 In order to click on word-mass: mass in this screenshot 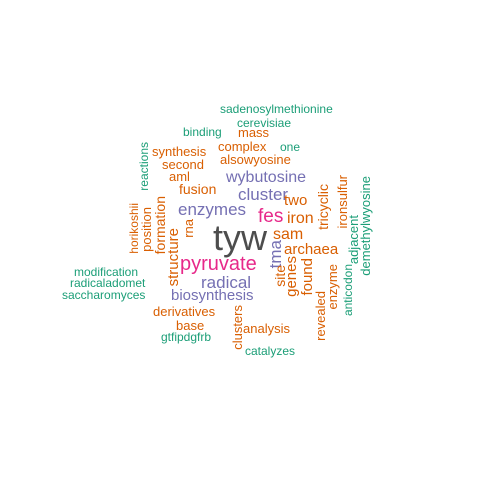, I will do `click(254, 132)`.